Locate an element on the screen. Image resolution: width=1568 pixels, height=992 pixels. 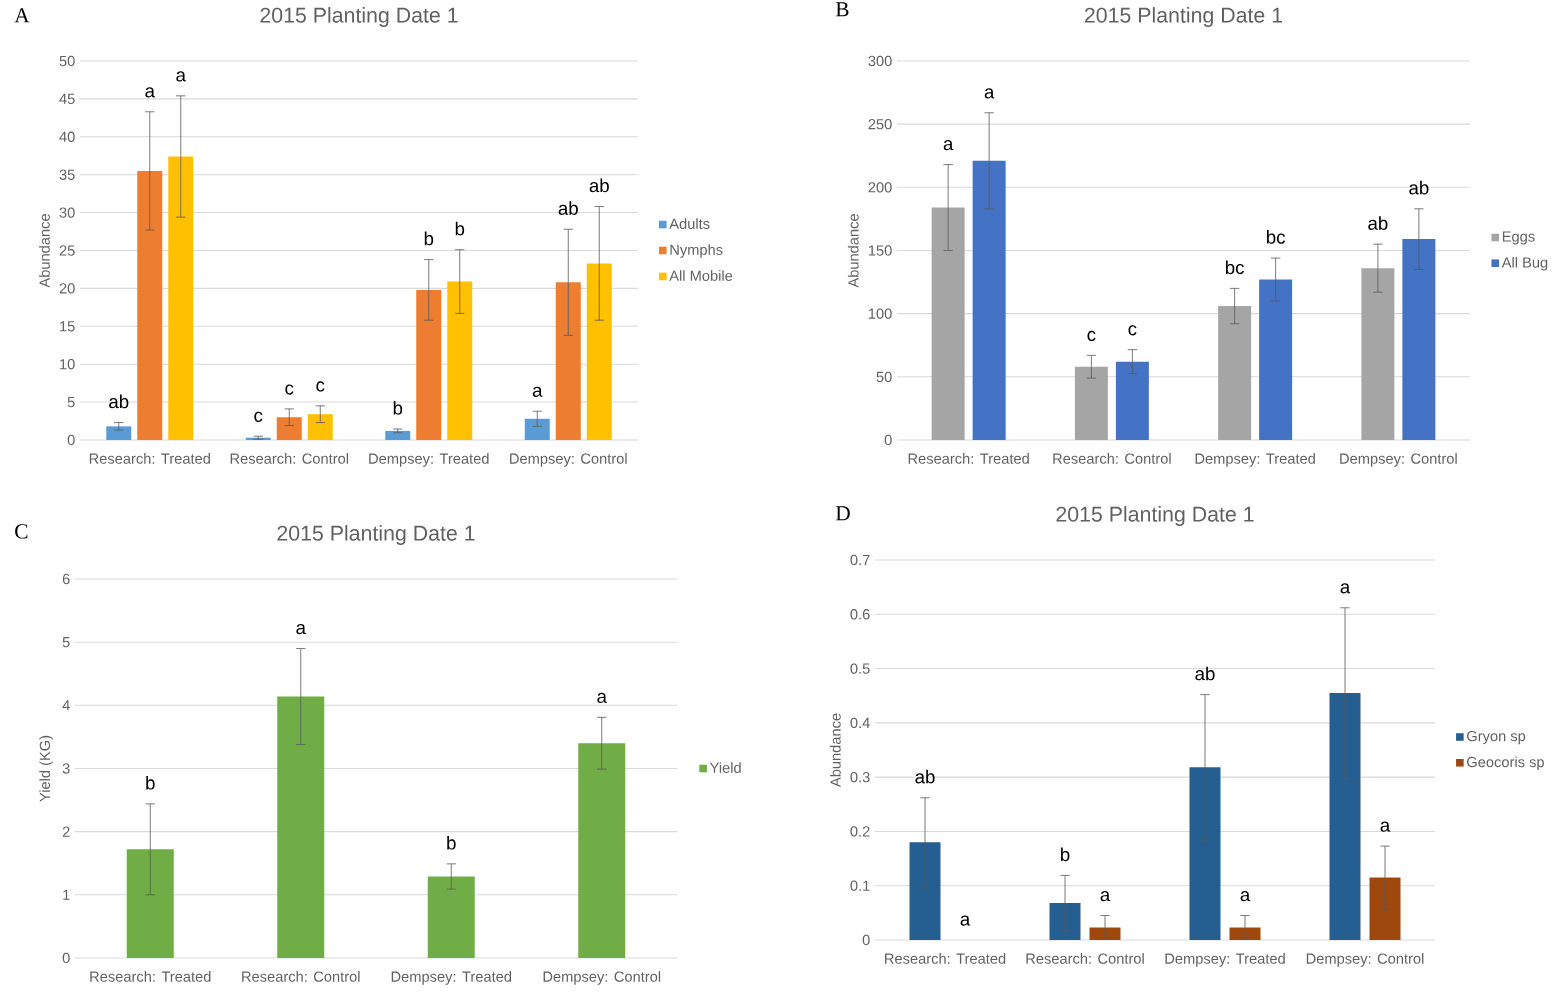
legend-label: Nymphs is located at coordinates (696, 251).